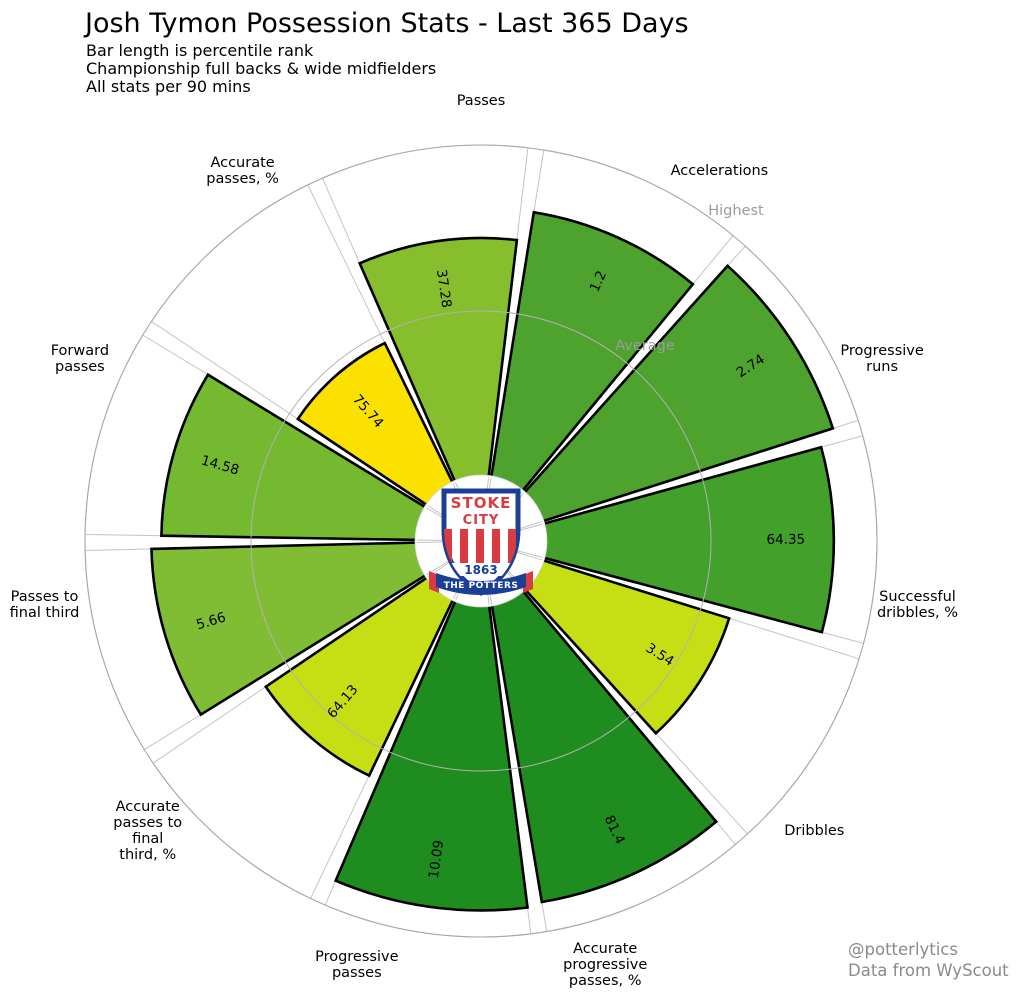  Describe the element at coordinates (45, 605) in the screenshot. I see `label-passes-to-final-third: Passes to final third` at that location.